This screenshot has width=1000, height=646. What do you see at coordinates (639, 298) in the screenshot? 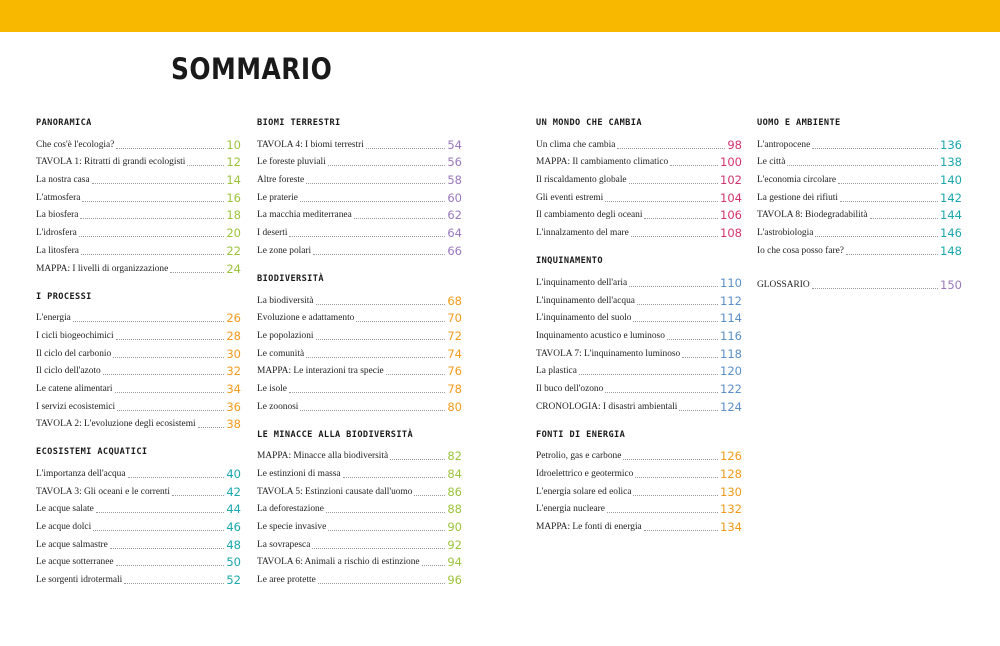
I see `toc-entry: L'inquinamento dell'acqua 112` at bounding box center [639, 298].